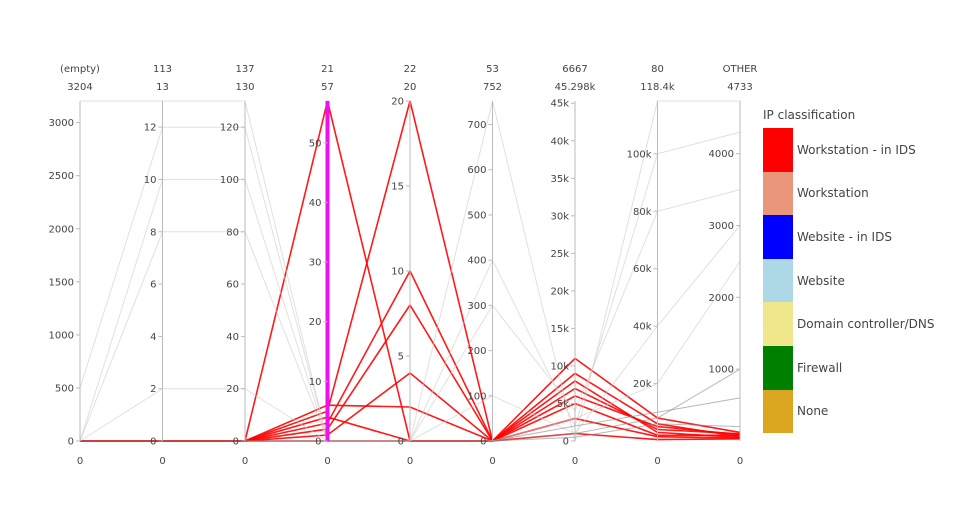 The height and width of the screenshot is (524, 954). Describe the element at coordinates (559, 216) in the screenshot. I see `tick-label: 30k` at that location.